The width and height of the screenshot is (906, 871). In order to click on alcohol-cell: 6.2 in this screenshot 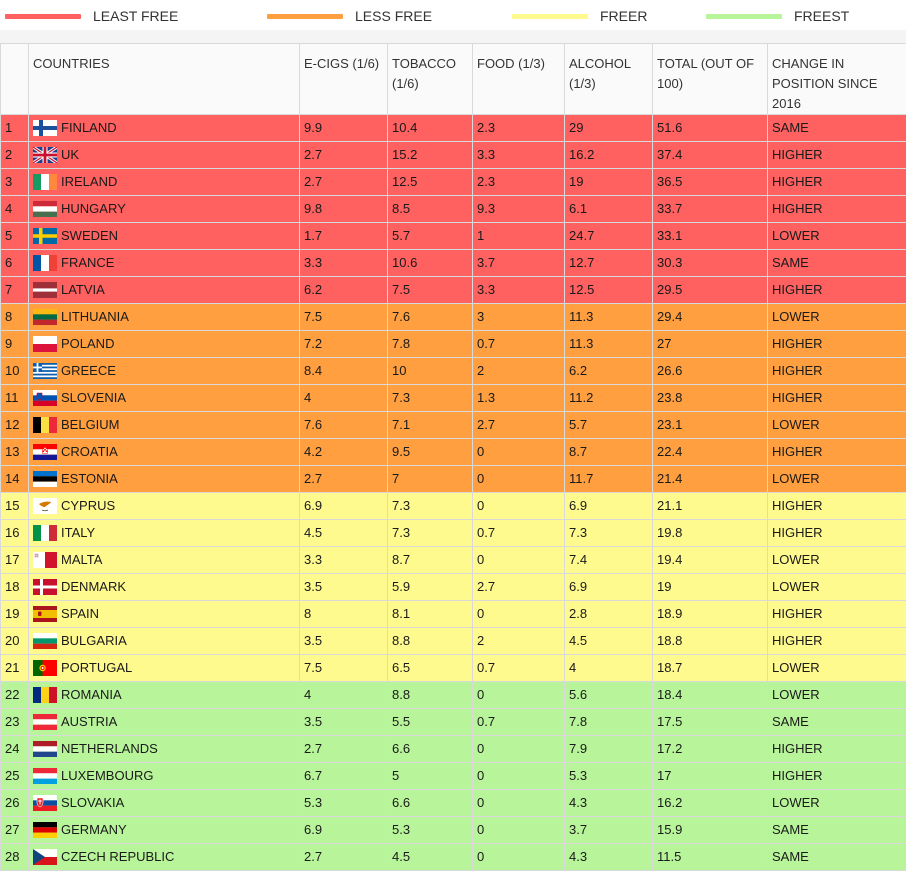, I will do `click(609, 371)`.